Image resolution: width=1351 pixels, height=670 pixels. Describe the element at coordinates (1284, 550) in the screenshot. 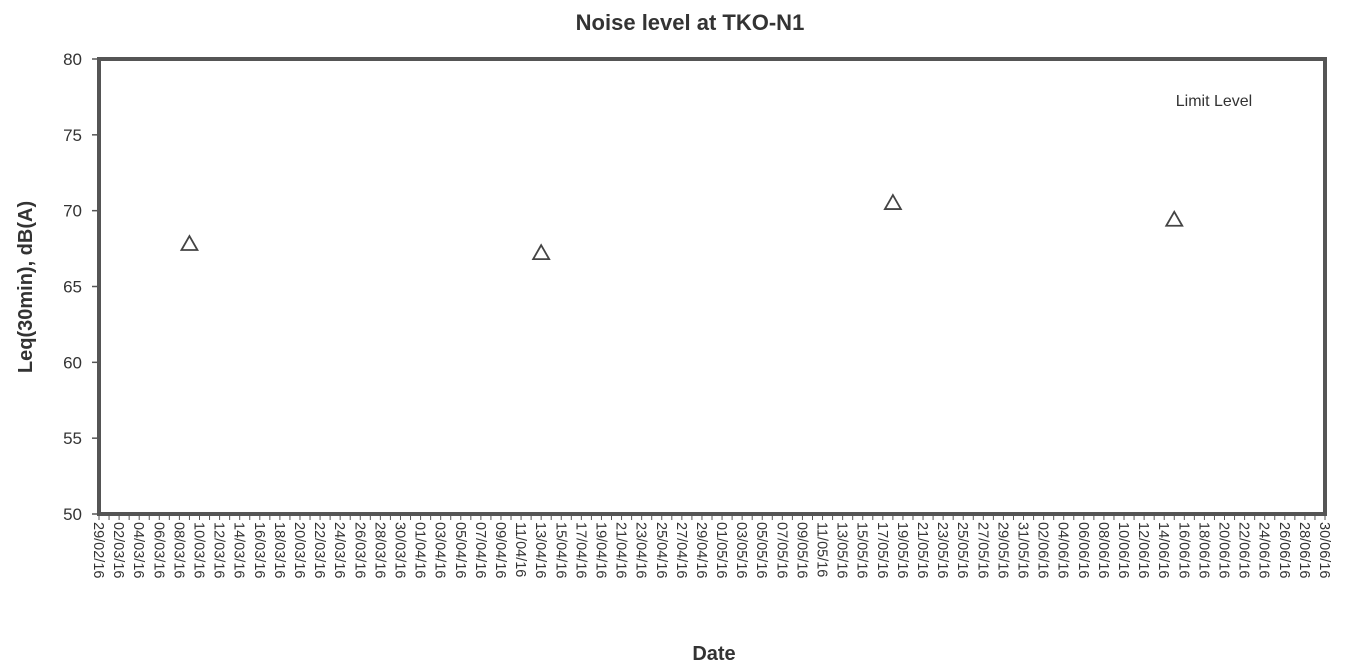

I see `x-tick-label: 26/06/16` at that location.